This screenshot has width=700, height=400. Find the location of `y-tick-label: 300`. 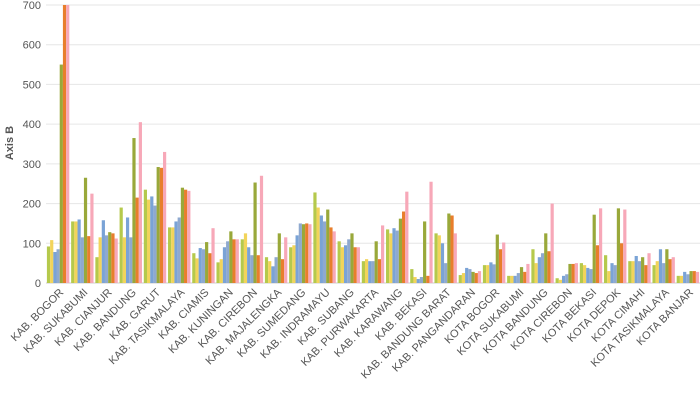

y-tick-label: 300 is located at coordinates (32, 165).